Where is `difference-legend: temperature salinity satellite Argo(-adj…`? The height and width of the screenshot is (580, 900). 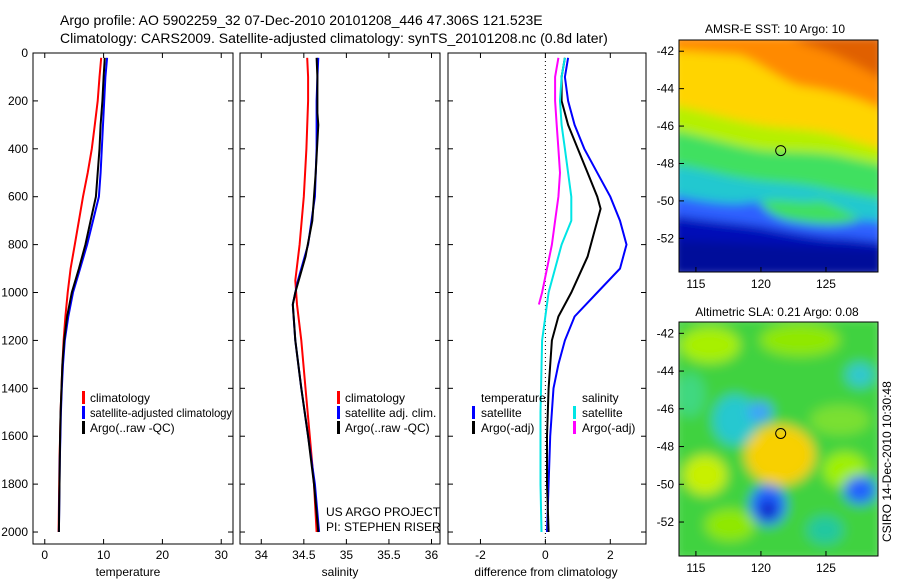
difference-legend: temperature salinity satellite Argo(-adj… is located at coordinates (553, 413).